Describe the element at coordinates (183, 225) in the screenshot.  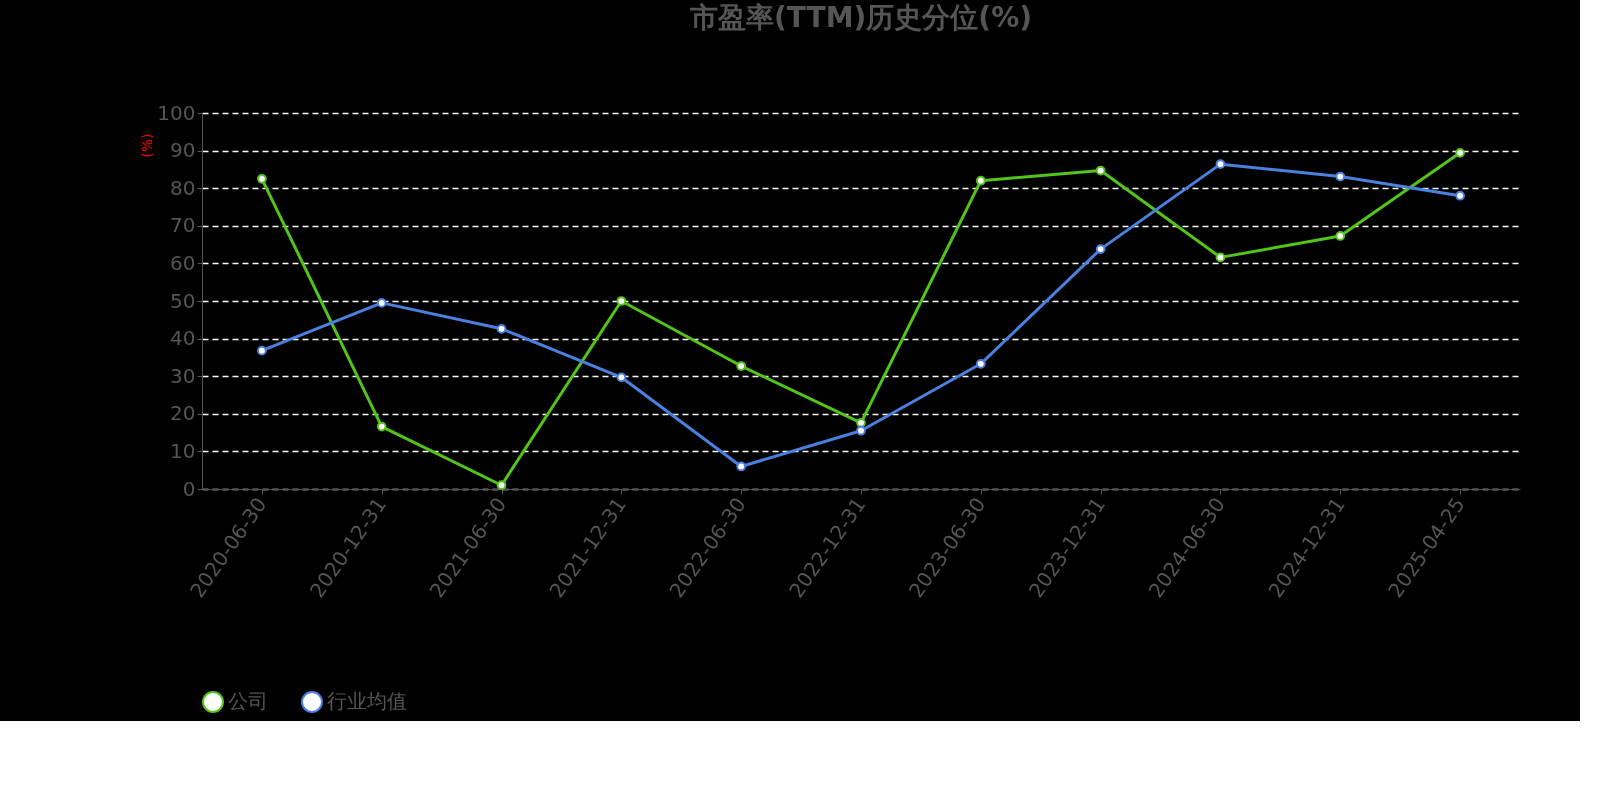
I see `y-tick-label: 70` at that location.